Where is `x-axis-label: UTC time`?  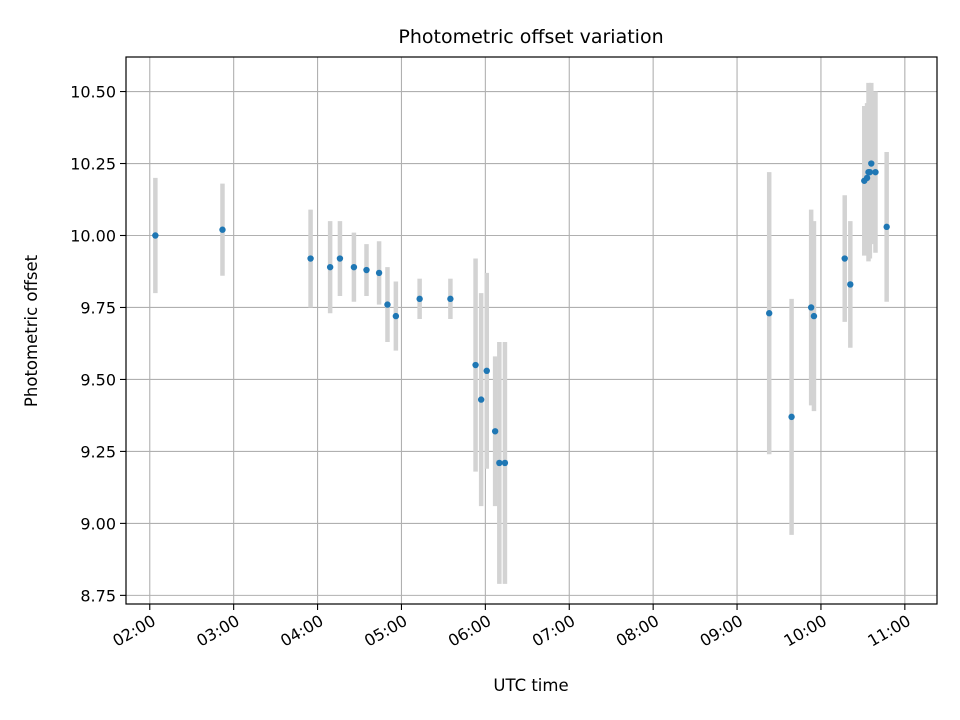
x-axis-label: UTC time is located at coordinates (530, 685).